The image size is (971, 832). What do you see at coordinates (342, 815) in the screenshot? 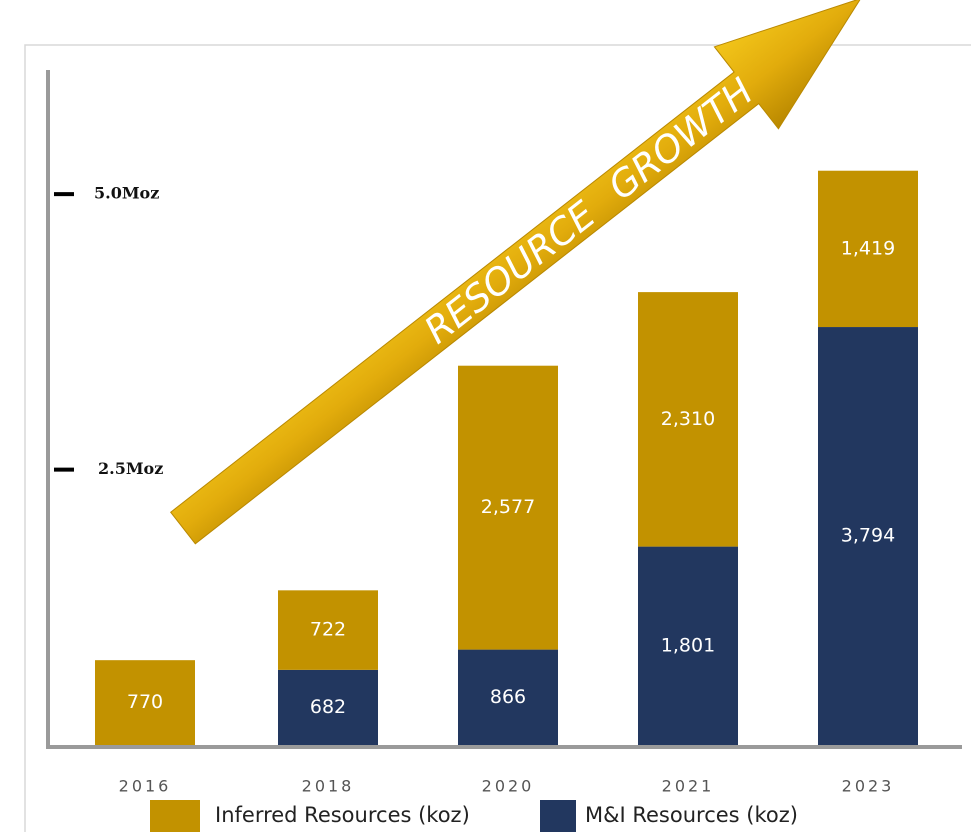
I see `legend-label: Inferred Resources (koz)` at bounding box center [342, 815].